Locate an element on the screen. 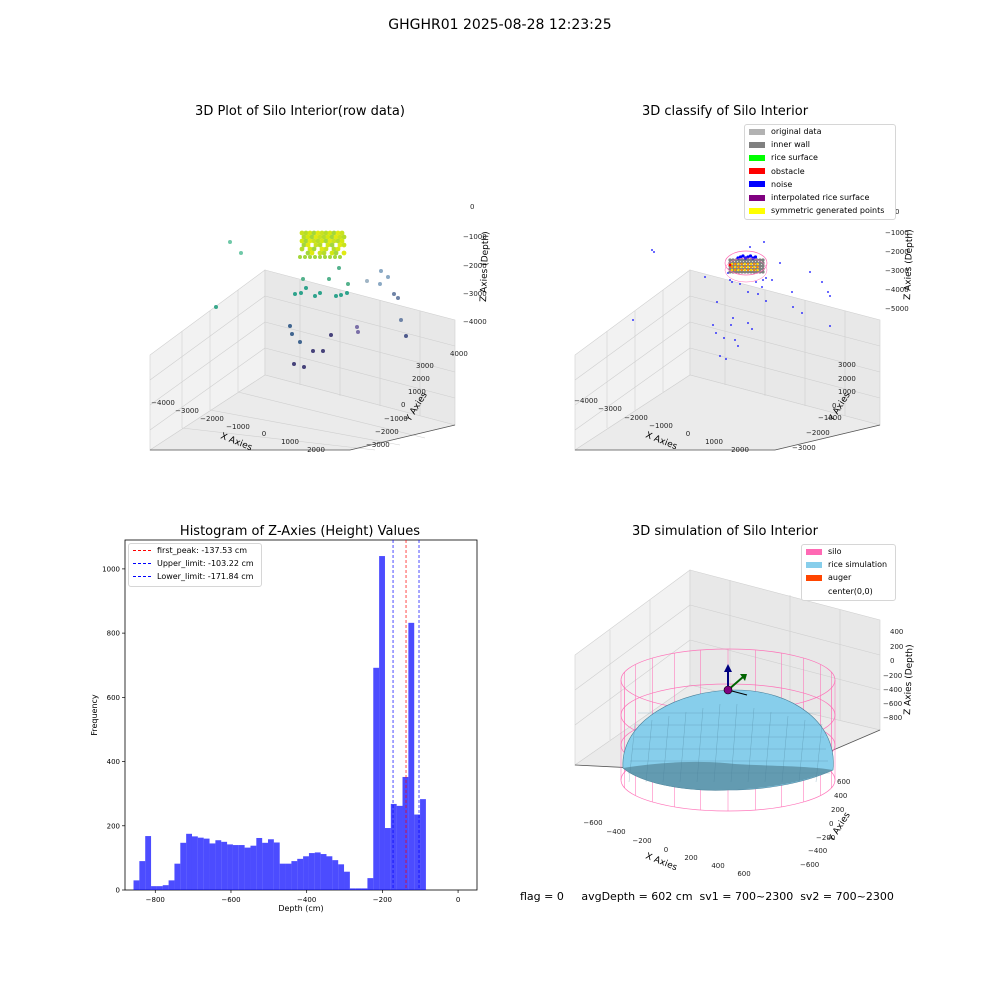  p2-xtick: −4000 is located at coordinates (586, 401).